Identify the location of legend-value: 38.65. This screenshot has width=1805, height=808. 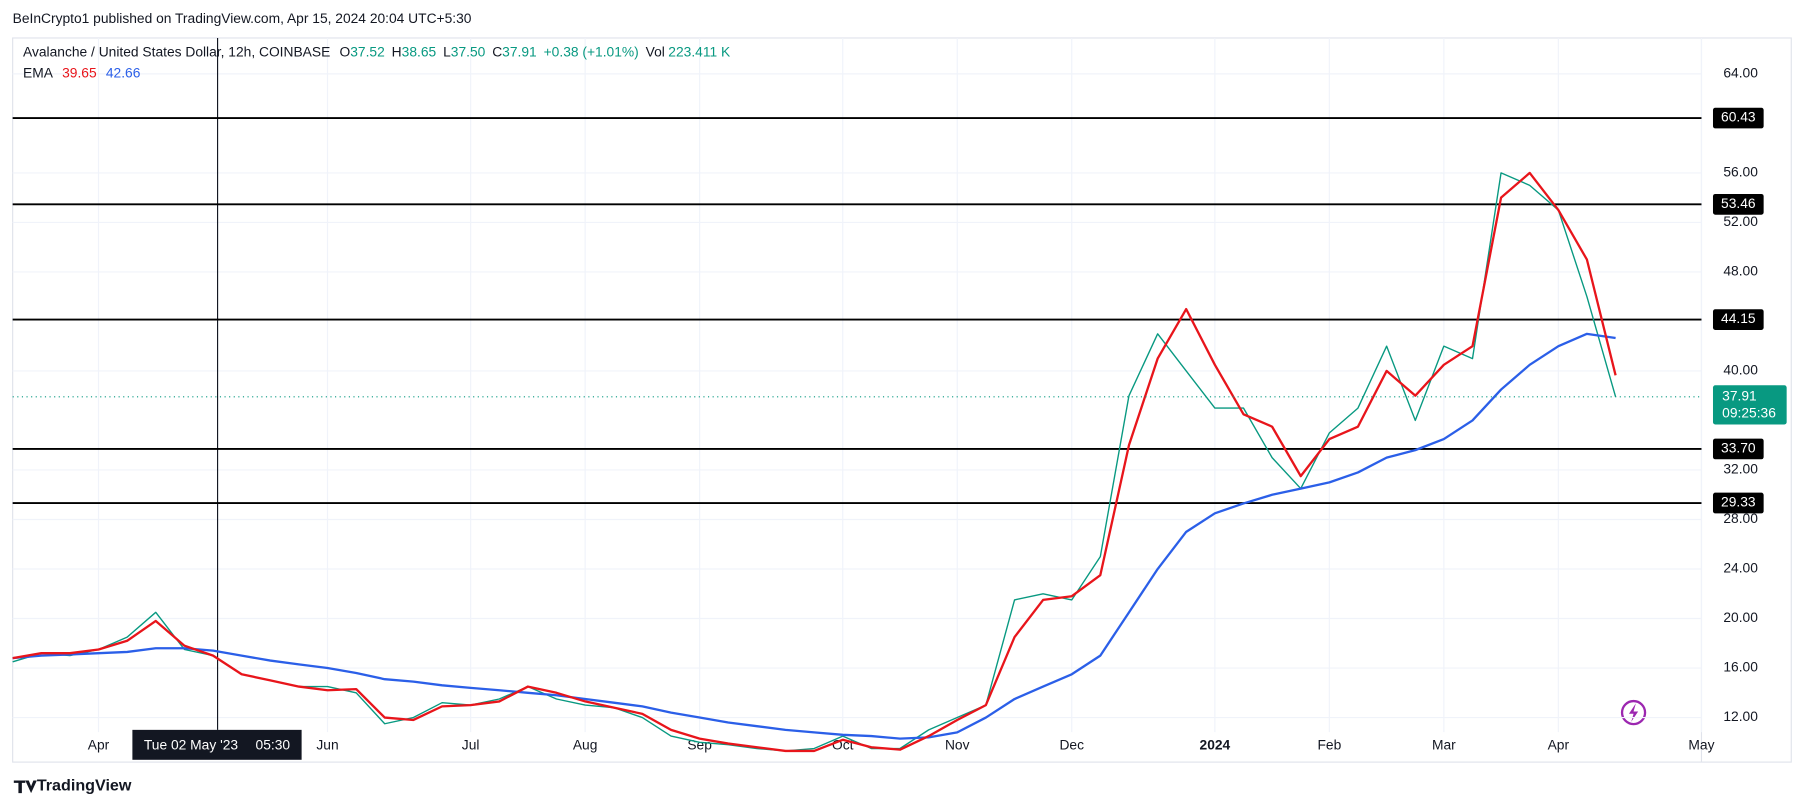
(419, 52).